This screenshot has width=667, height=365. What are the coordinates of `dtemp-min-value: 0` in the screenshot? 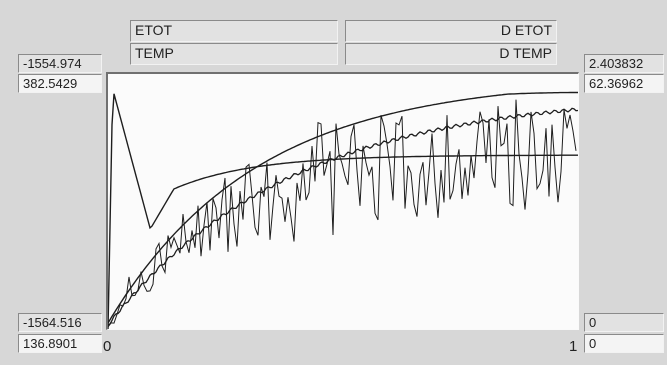 It's located at (624, 343).